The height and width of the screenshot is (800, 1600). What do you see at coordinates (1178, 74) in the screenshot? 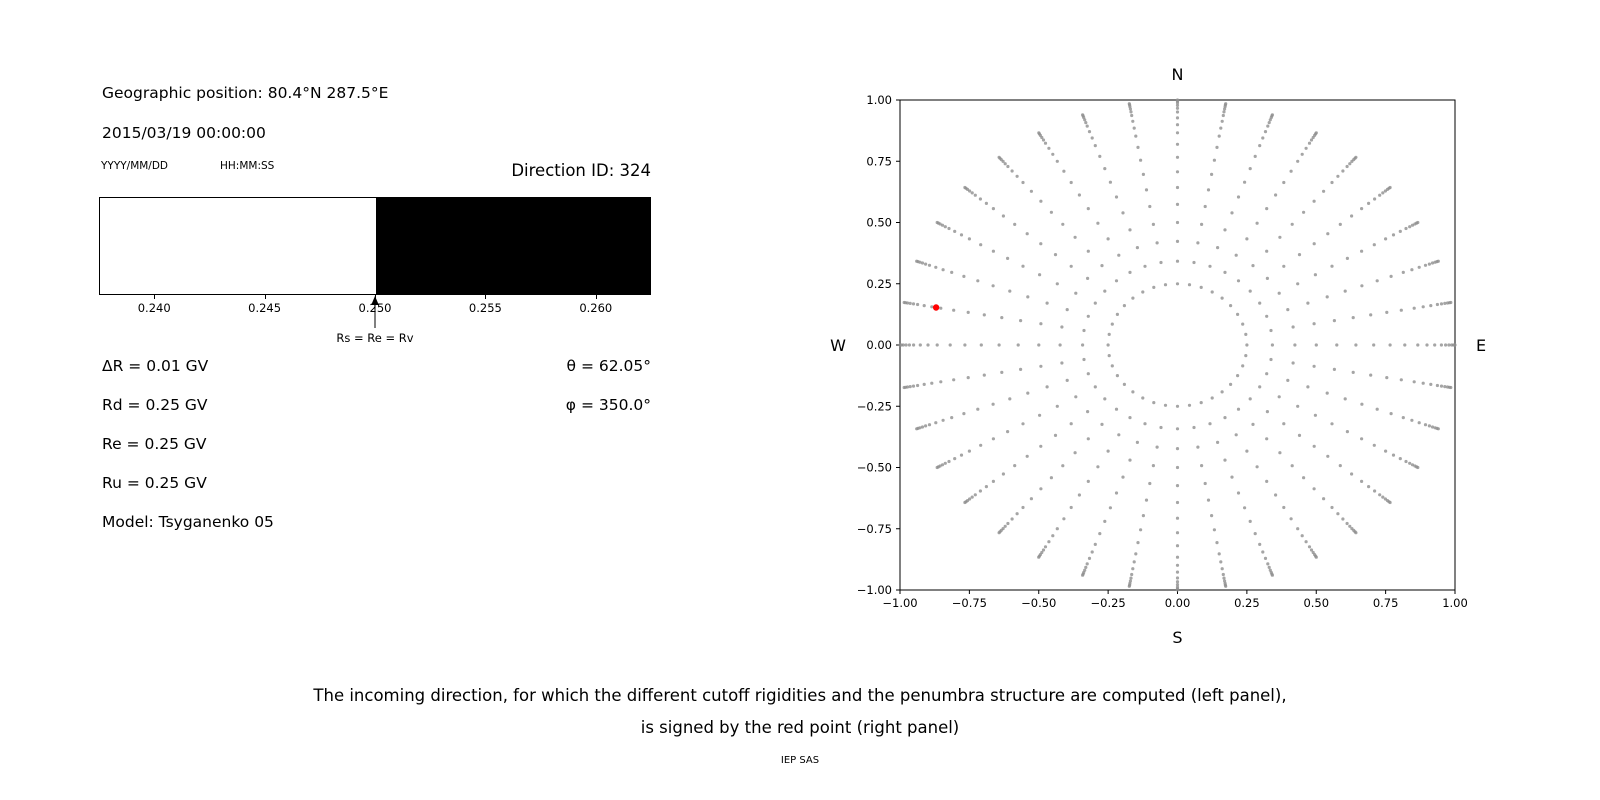
I see `compass-north-label: N` at bounding box center [1178, 74].